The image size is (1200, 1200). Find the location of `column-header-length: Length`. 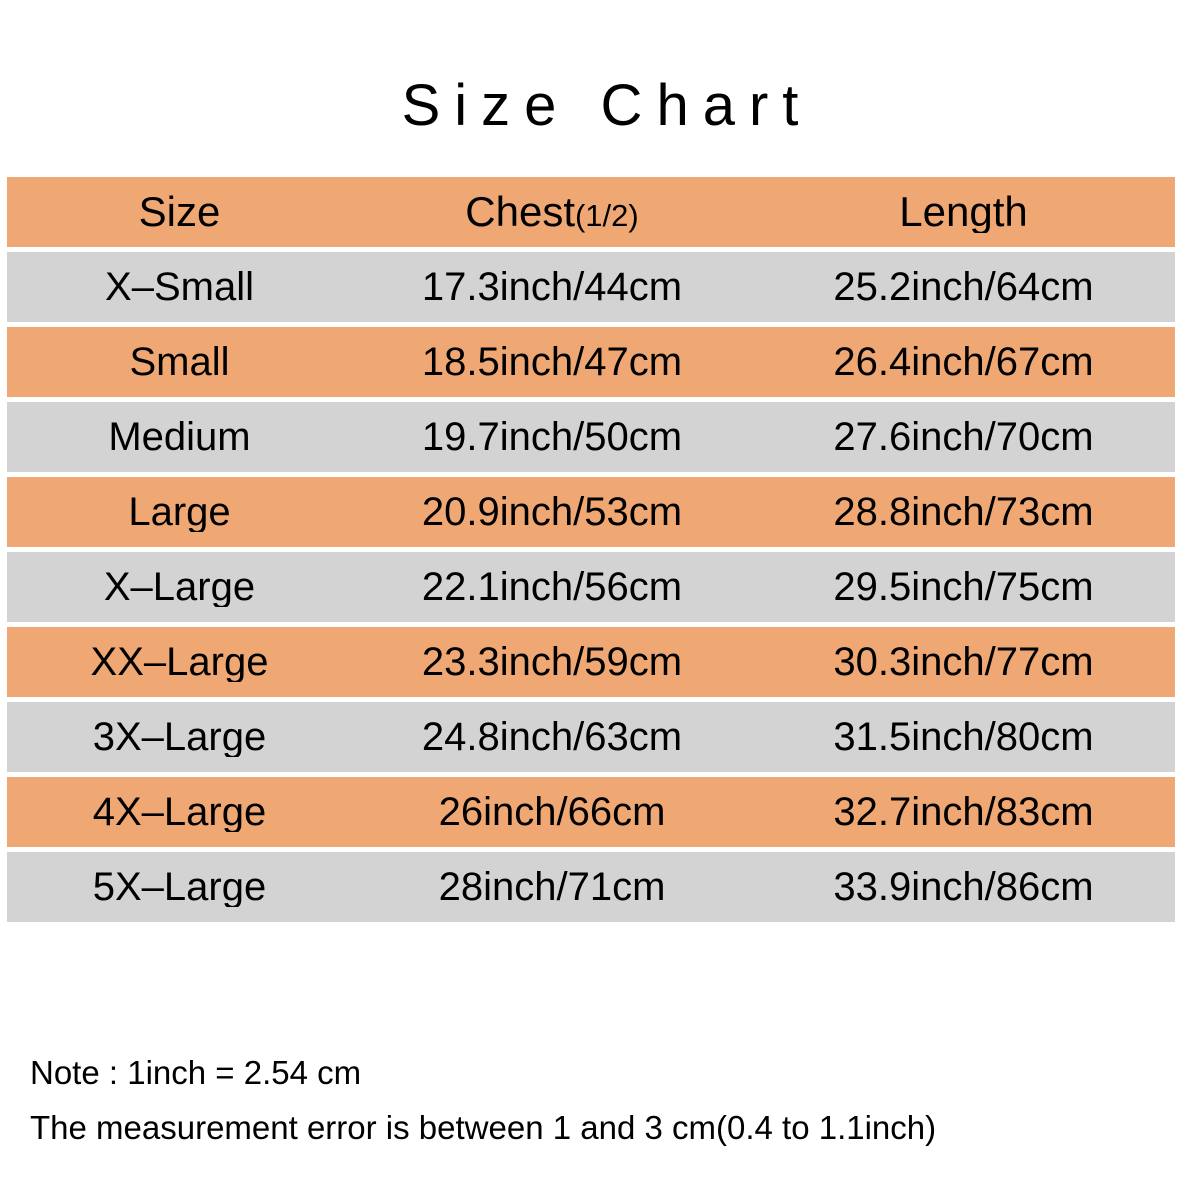

column-header-length: Length is located at coordinates (963, 212).